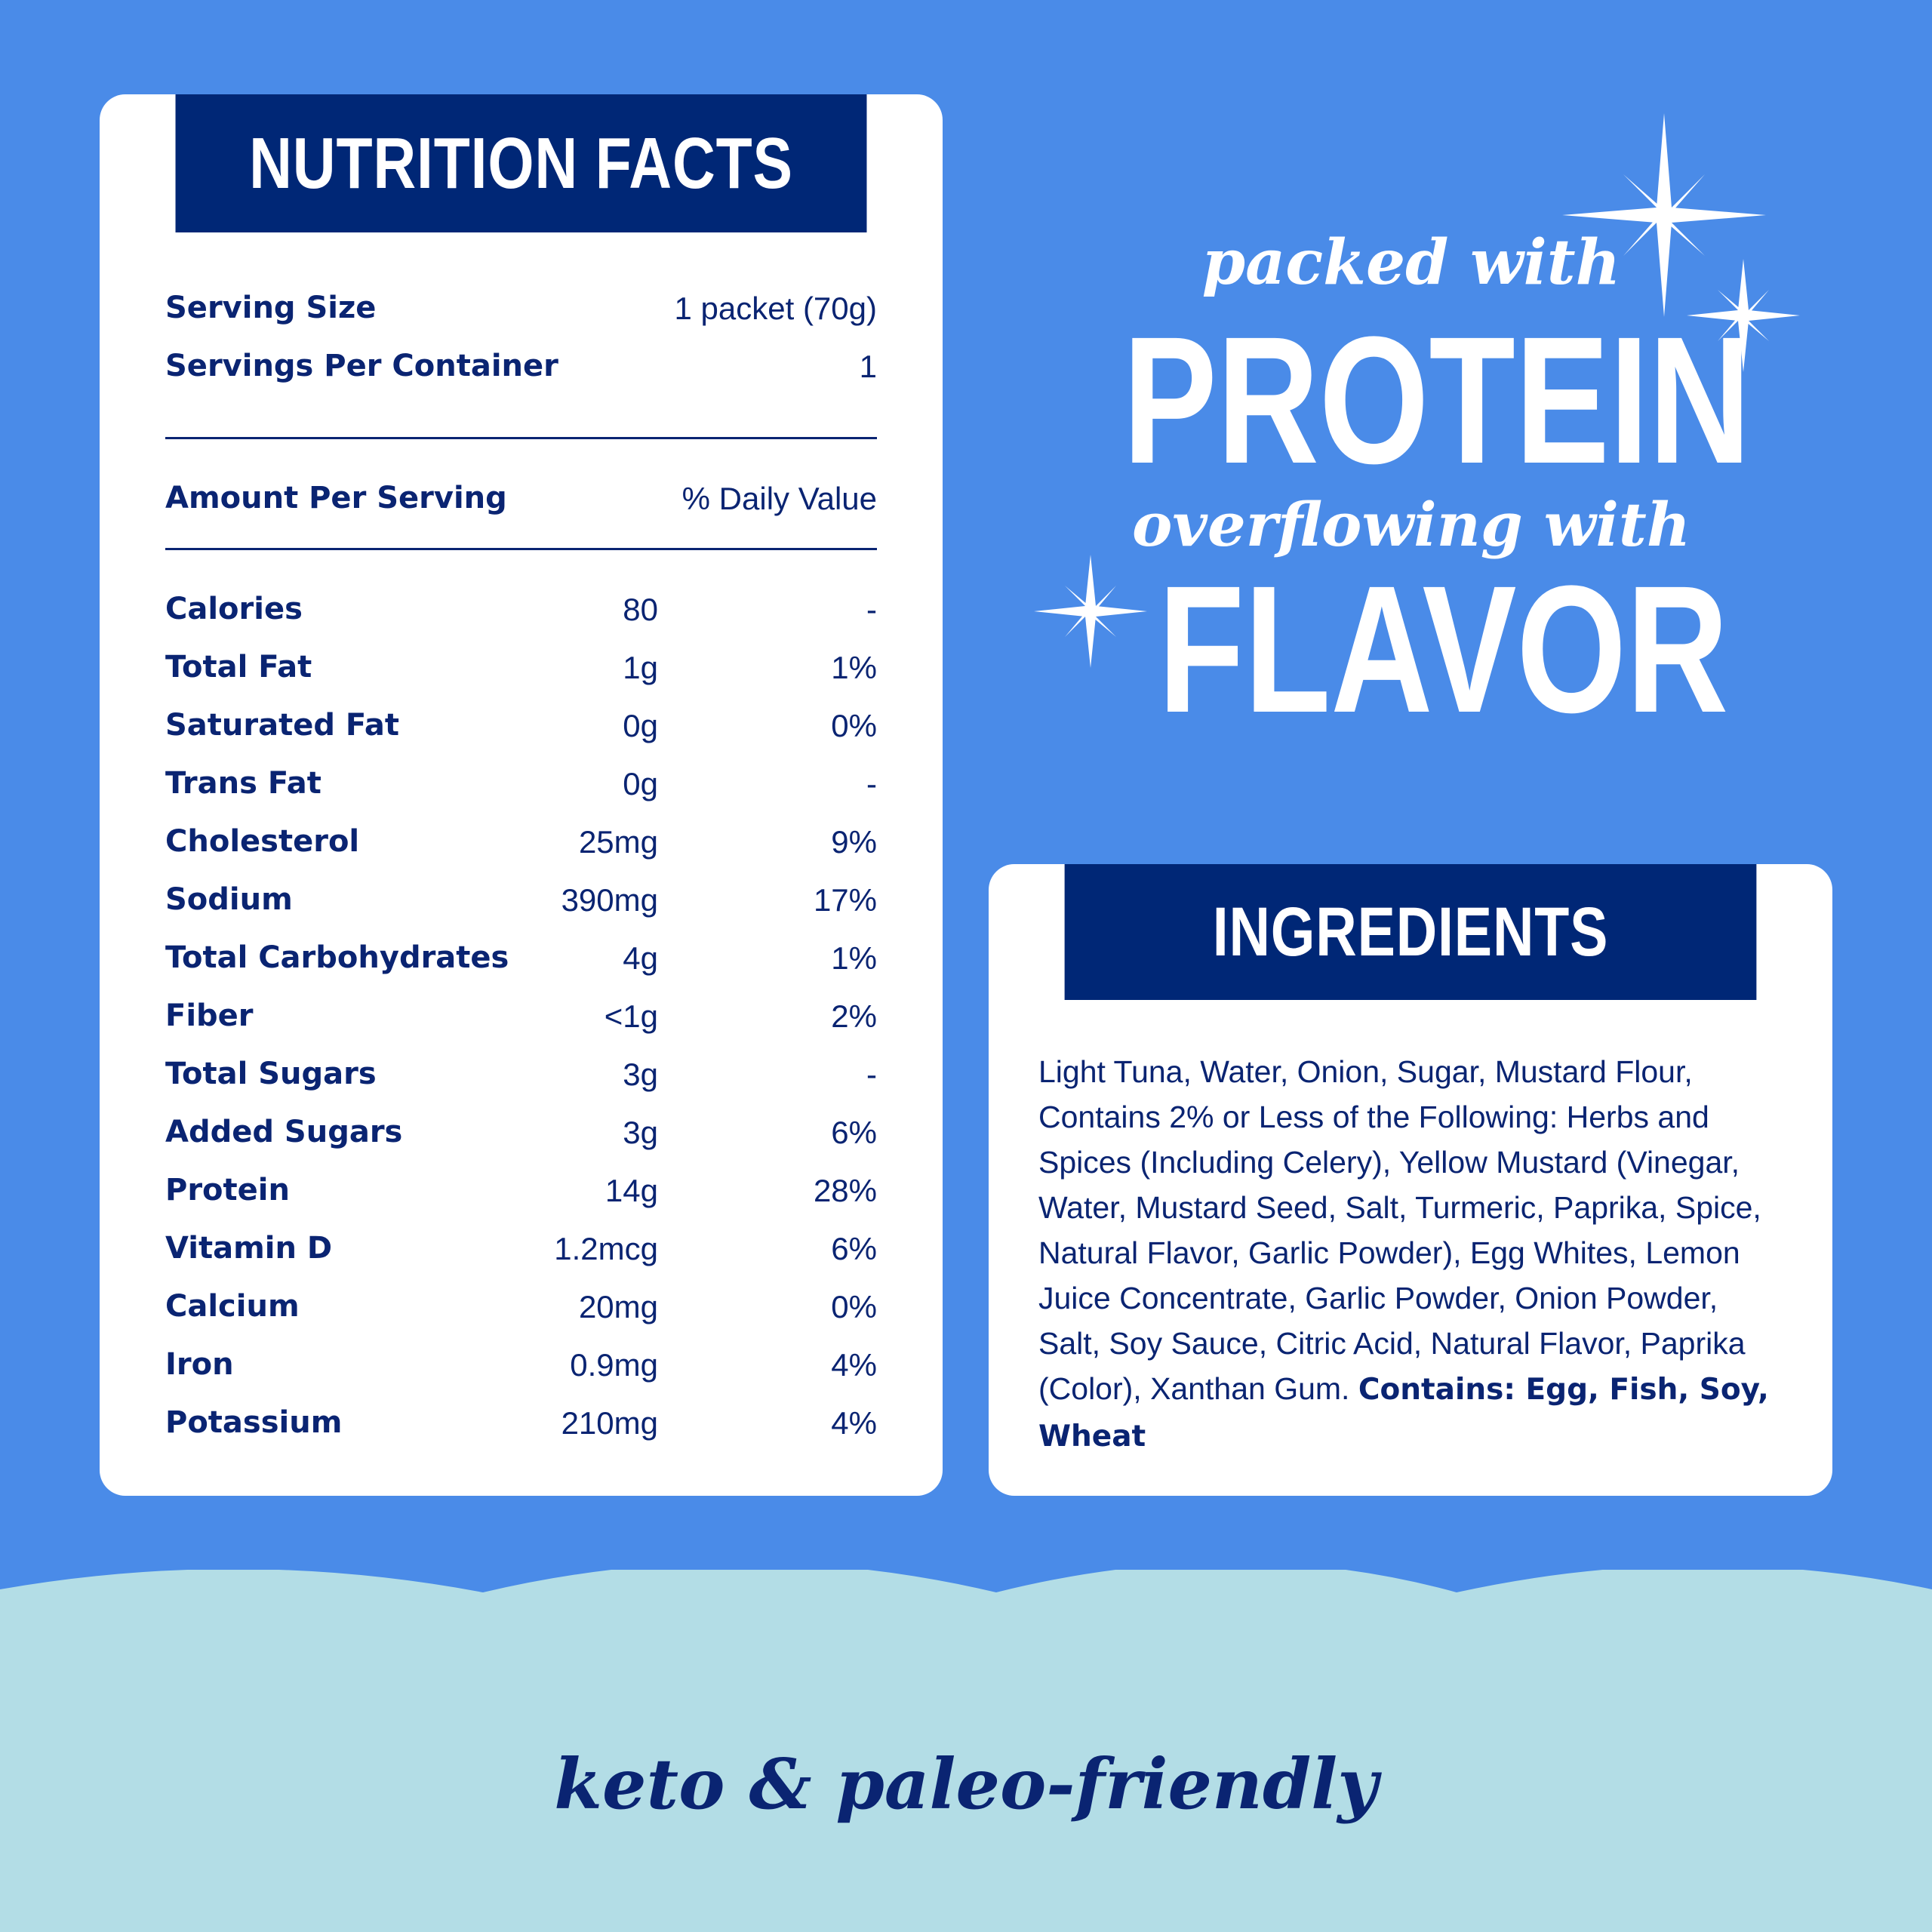 The width and height of the screenshot is (1932, 1932). What do you see at coordinates (521, 1202) in the screenshot?
I see `nutrient-row: Protein 14g 28%` at bounding box center [521, 1202].